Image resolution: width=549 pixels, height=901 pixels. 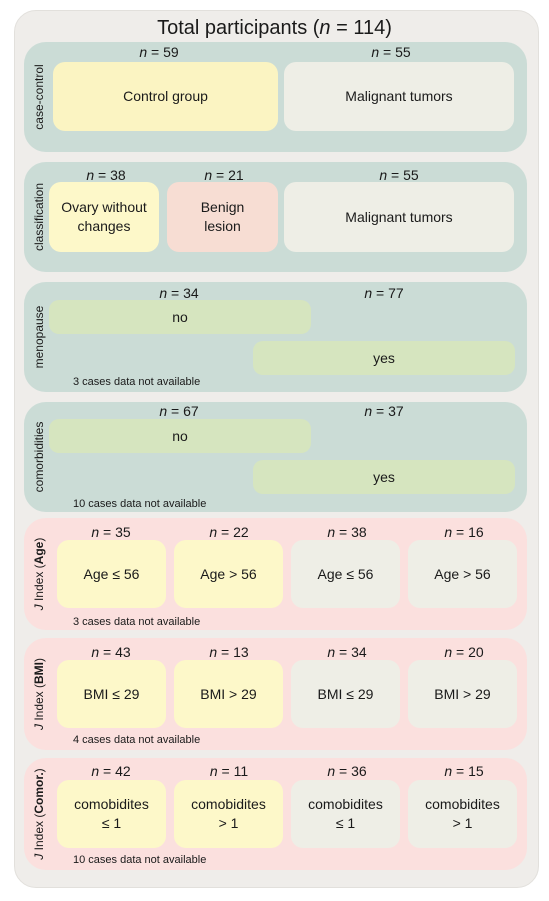 What do you see at coordinates (140, 860) in the screenshot?
I see `note-comor-na: 10 cases data not available` at bounding box center [140, 860].